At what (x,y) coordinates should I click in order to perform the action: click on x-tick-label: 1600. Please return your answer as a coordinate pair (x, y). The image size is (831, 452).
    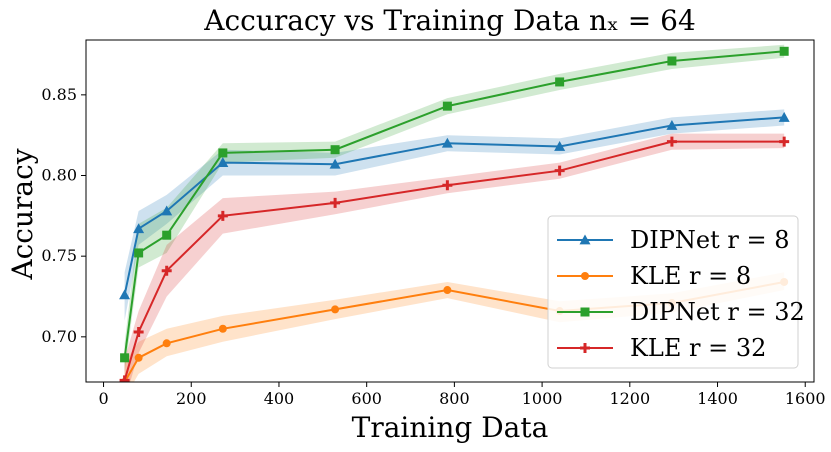
    Looking at the image, I should click on (805, 398).